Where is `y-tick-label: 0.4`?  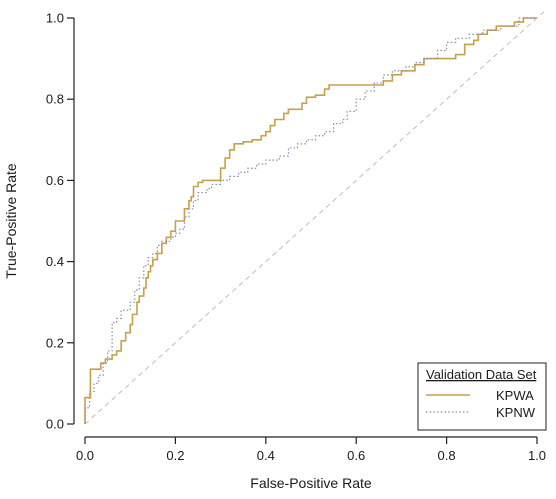 y-tick-label: 0.4 is located at coordinates (55, 261).